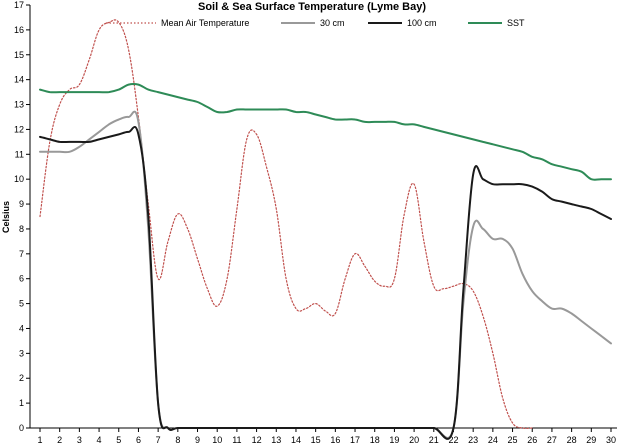  I want to click on y-tick-label: 0, so click(21, 428).